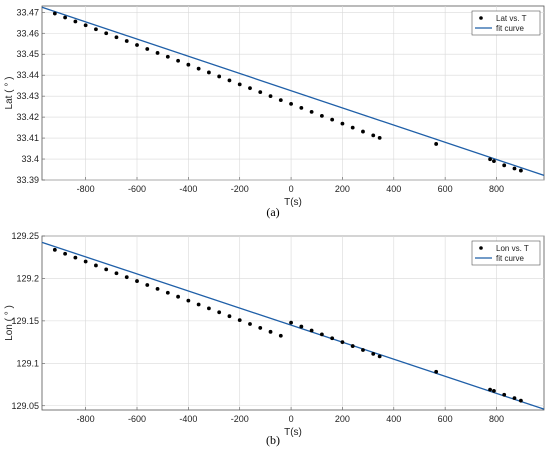 This screenshot has height=450, width=550. I want to click on y-tick-label-lat-3: 33.42, so click(27, 117).